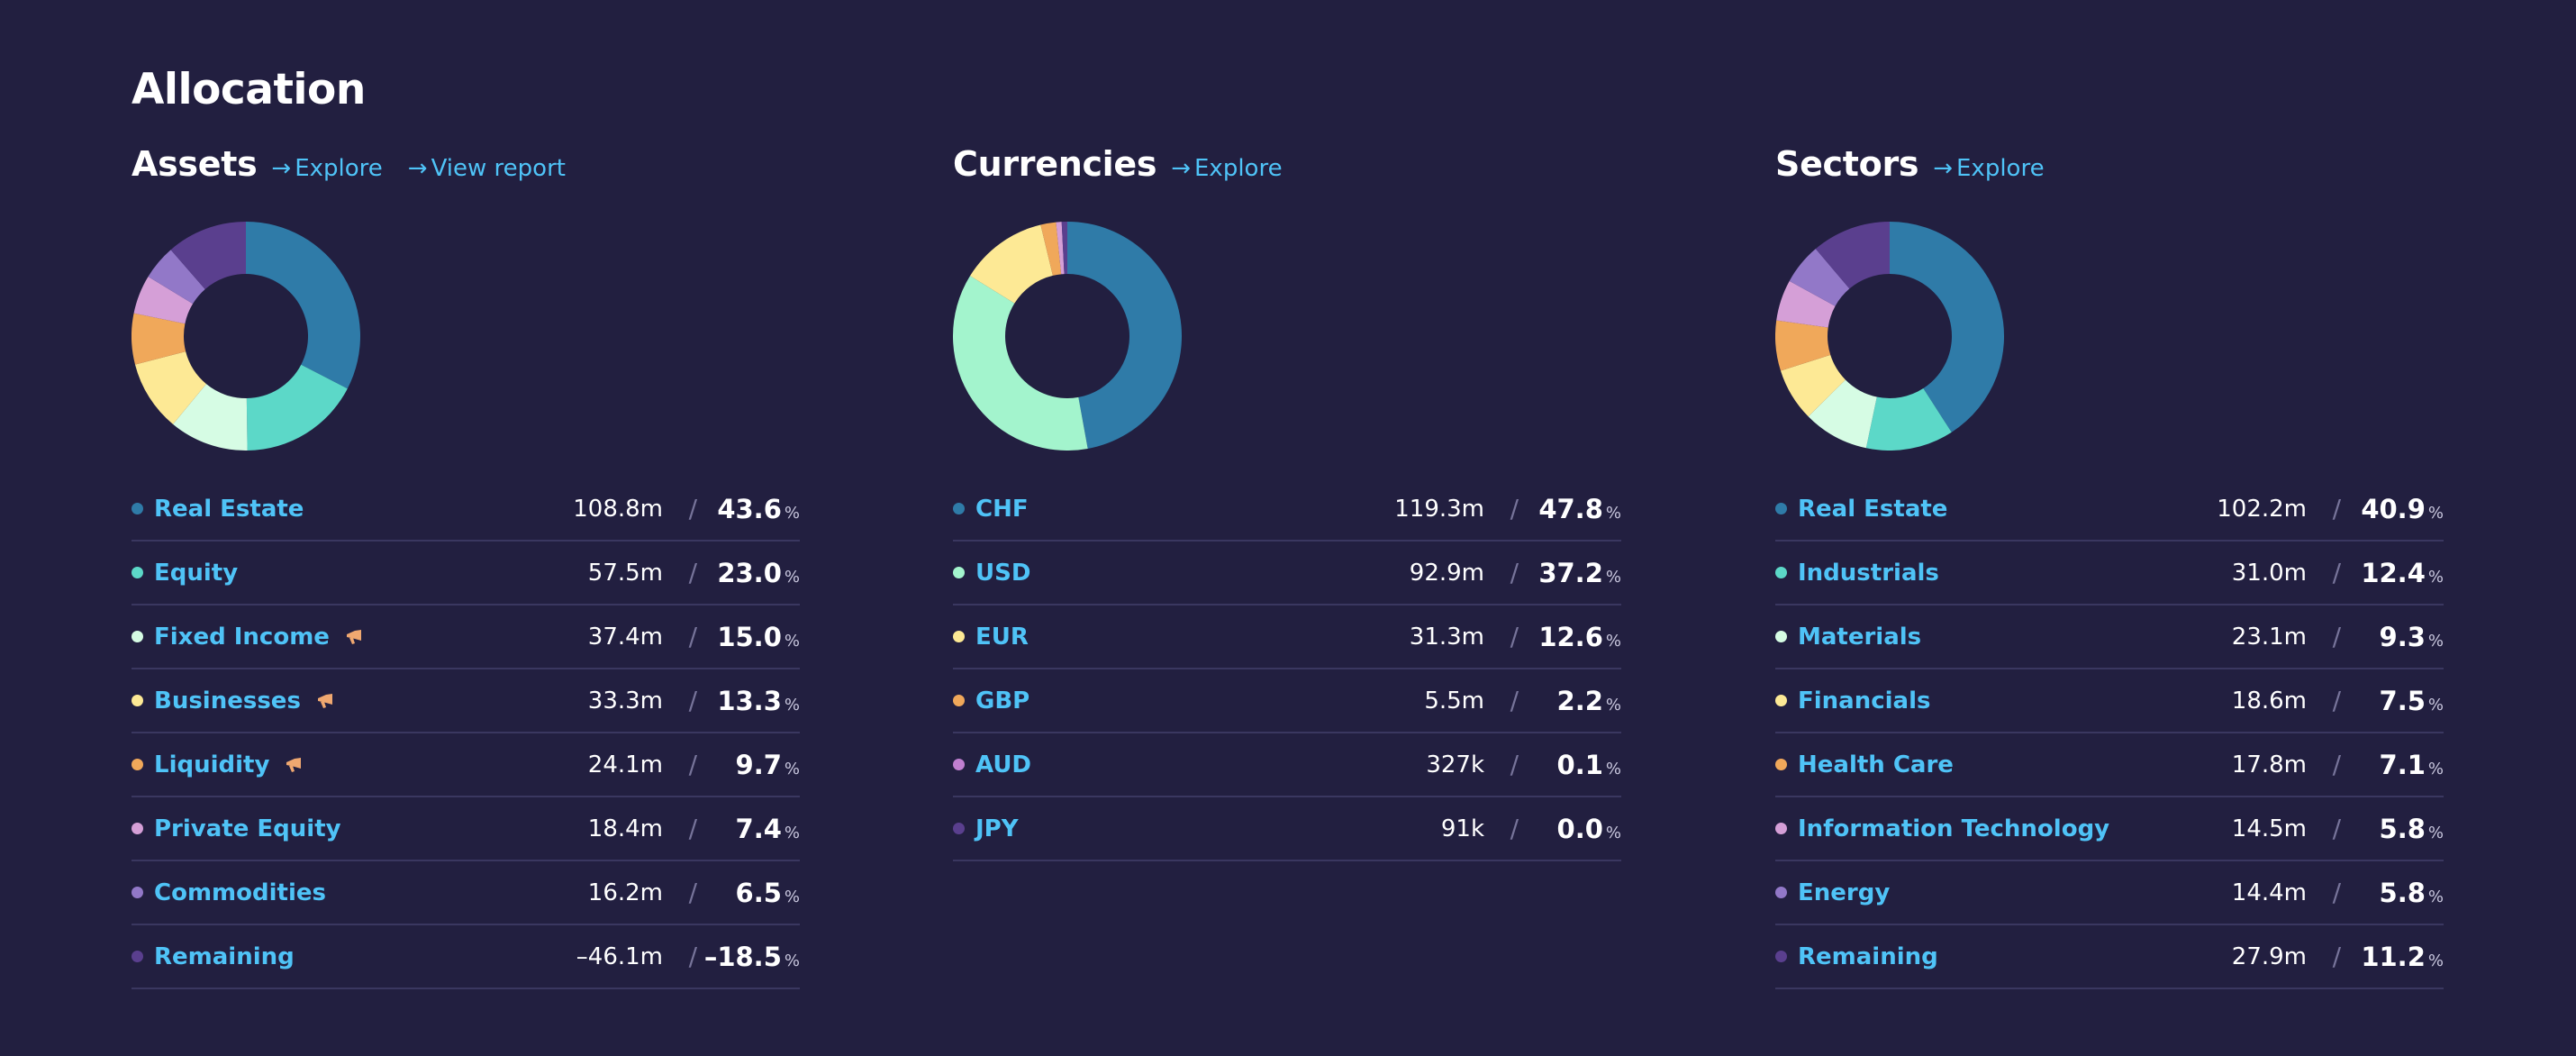  Describe the element at coordinates (1864, 701) in the screenshot. I see `row-label-link: Financials` at that location.